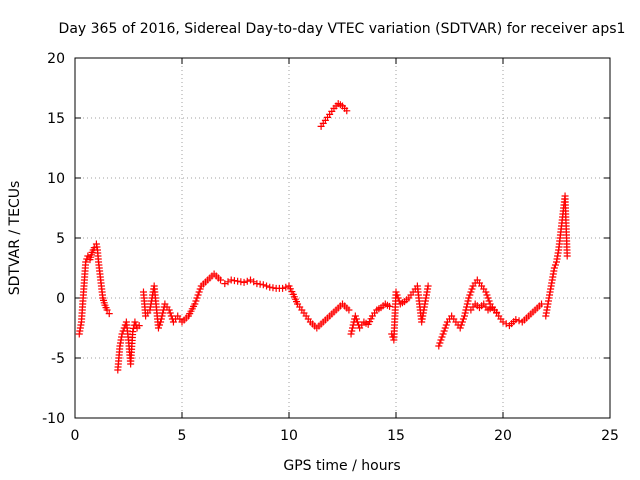 The height and width of the screenshot is (480, 640). Describe the element at coordinates (503, 436) in the screenshot. I see `x-tick-label: 20` at that location.